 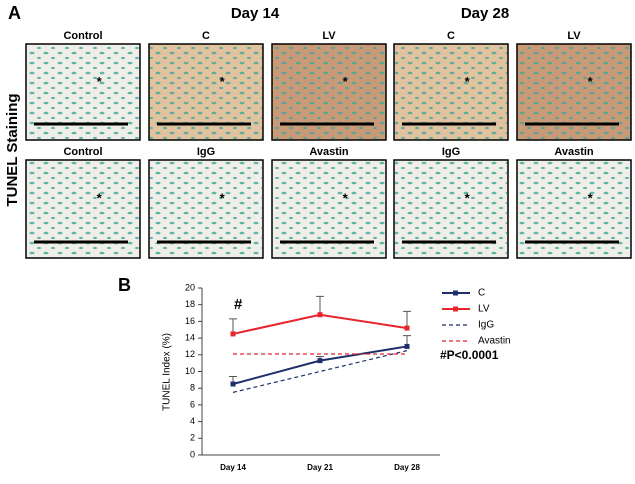 I want to click on y-tick-label: 20, so click(x=190, y=287).